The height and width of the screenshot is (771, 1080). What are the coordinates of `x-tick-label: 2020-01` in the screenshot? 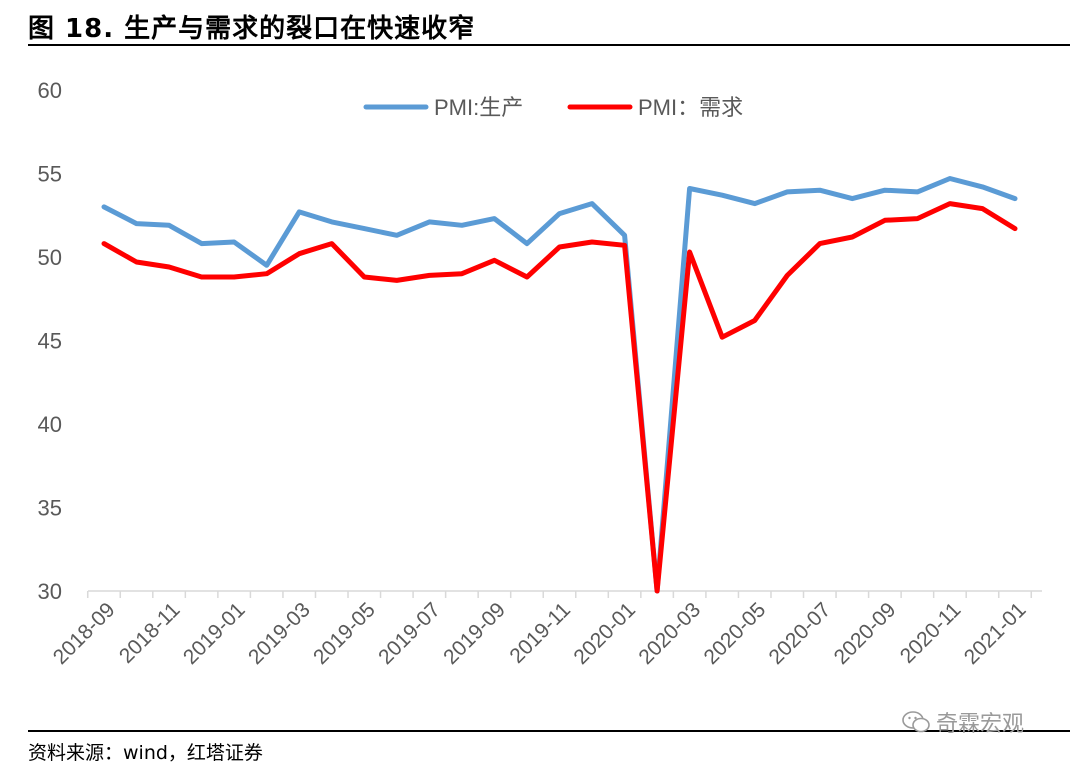 It's located at (604, 633).